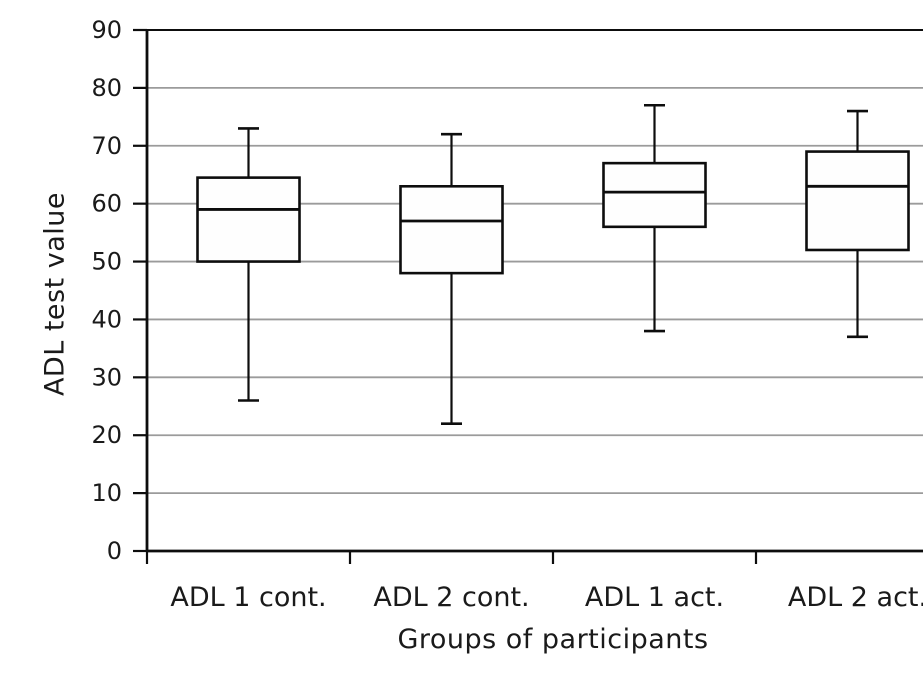 The height and width of the screenshot is (676, 923). I want to click on y-tick-label-50: 50, so click(106, 262).